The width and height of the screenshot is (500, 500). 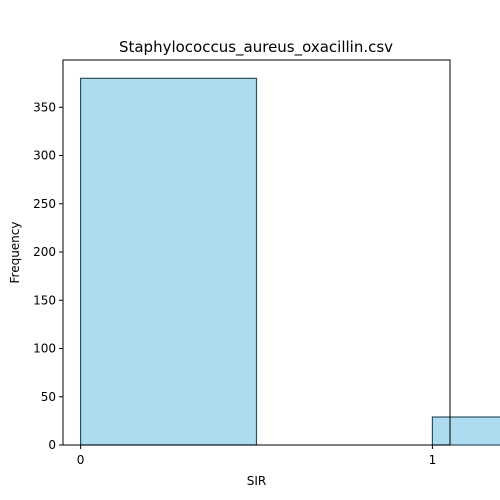 What do you see at coordinates (256, 47) in the screenshot?
I see `chart-title: Staphylococcus_aureus_oxacillin.csv` at bounding box center [256, 47].